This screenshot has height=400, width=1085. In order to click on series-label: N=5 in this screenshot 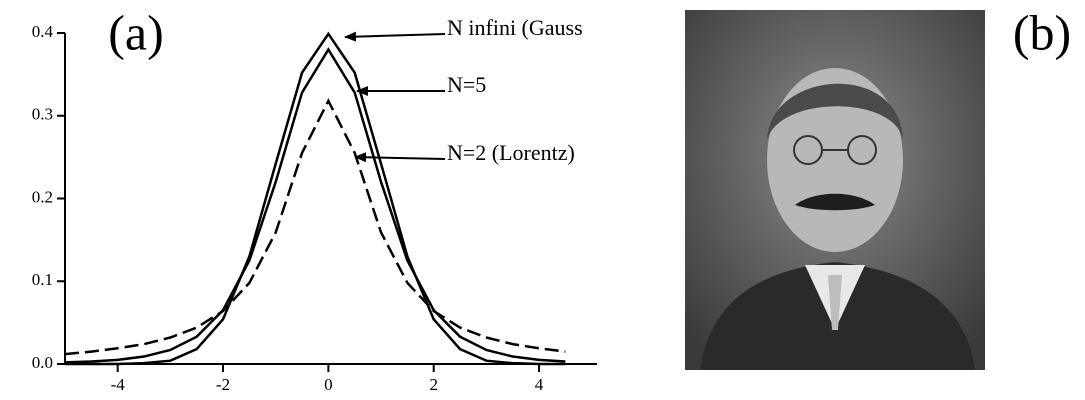, I will do `click(466, 84)`.